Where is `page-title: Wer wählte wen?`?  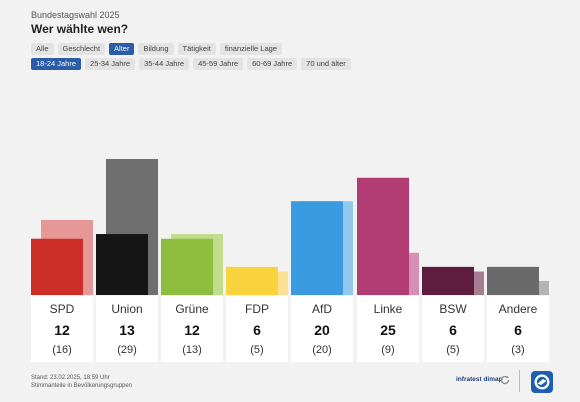 page-title: Wer wählte wen? is located at coordinates (80, 29).